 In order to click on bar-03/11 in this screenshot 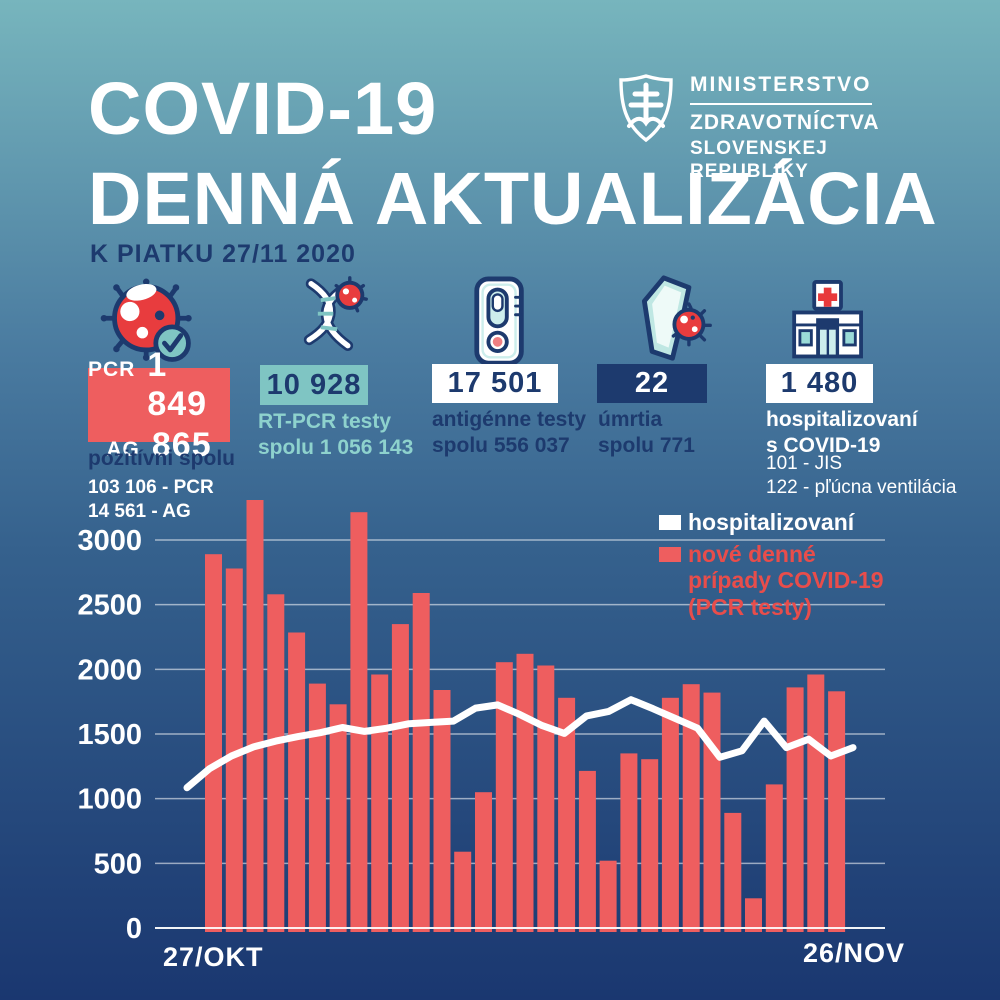, I will do `click(359, 722)`.